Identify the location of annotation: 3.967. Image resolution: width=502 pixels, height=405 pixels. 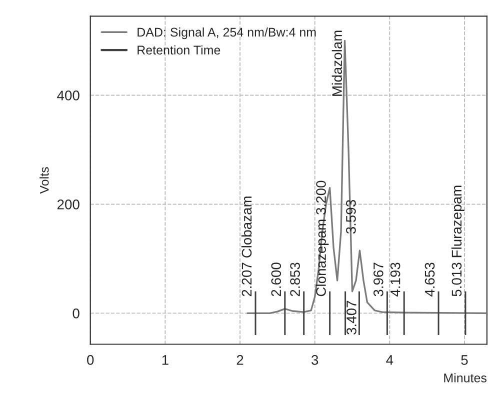
(378, 279).